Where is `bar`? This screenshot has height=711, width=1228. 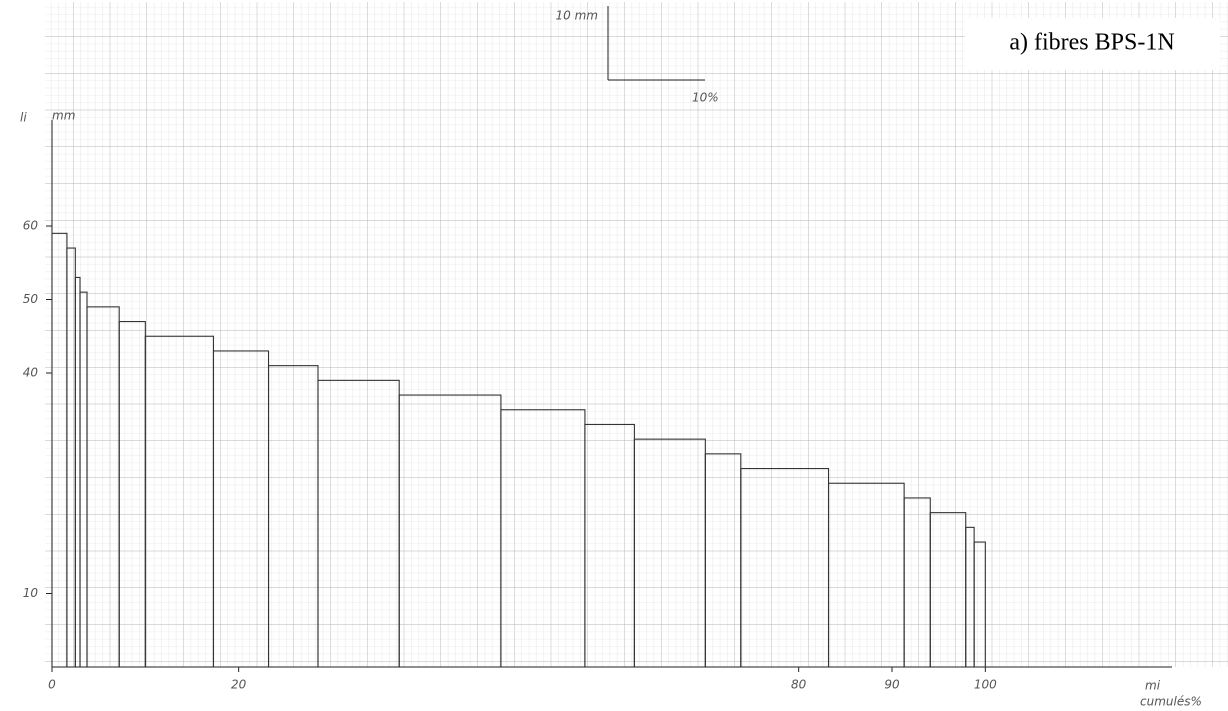
bar is located at coordinates (979, 604).